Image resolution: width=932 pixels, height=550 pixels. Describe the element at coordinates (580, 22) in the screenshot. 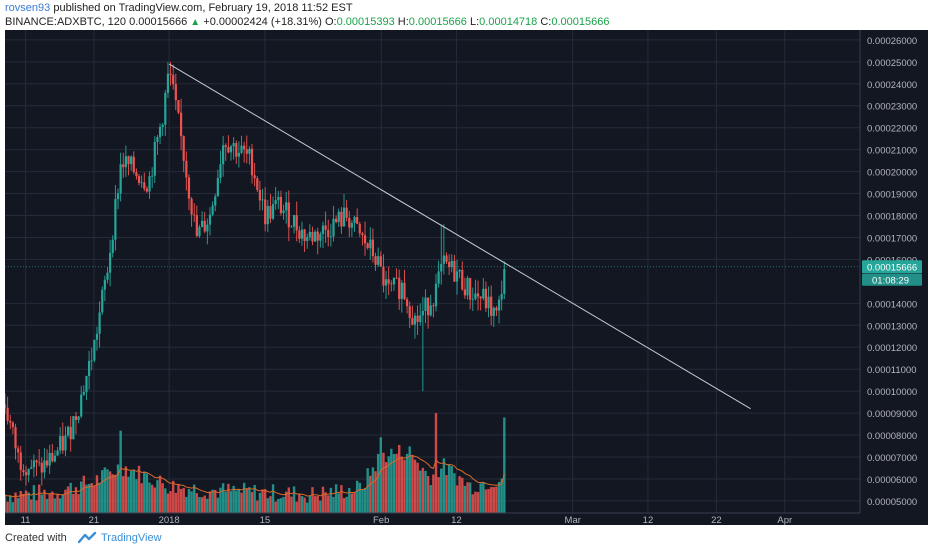

I see `close-value: 0.00015666` at that location.